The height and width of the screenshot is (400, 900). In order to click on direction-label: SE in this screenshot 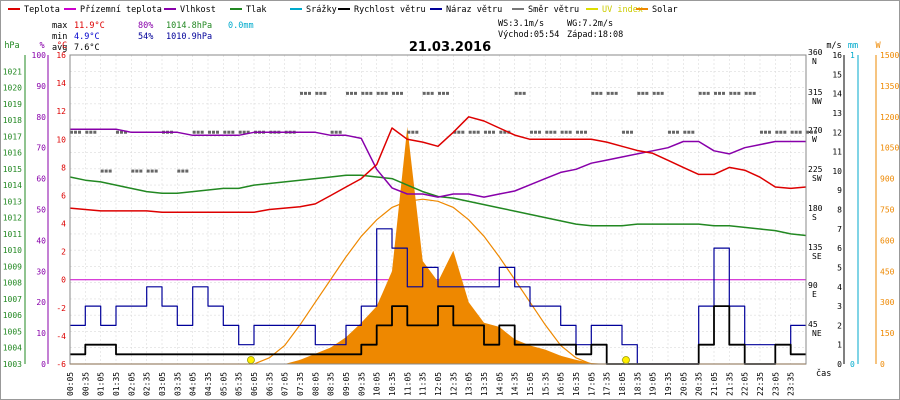, I will do `click(817, 256)`.